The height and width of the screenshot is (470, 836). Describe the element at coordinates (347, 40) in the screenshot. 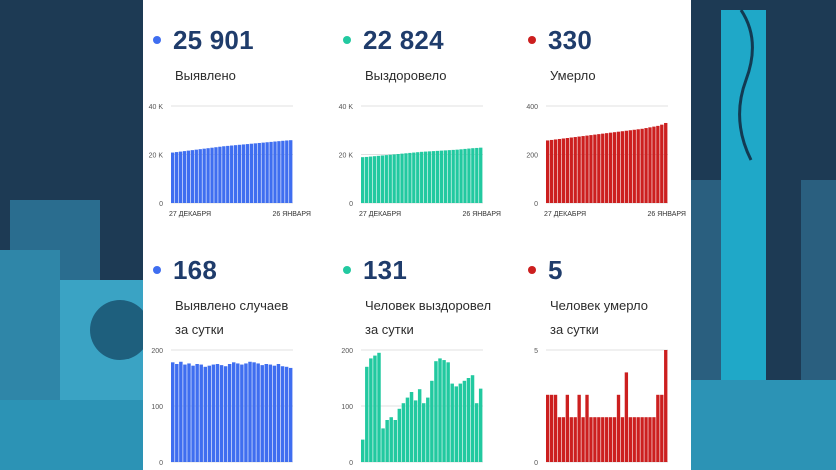

I see `green-dot-icon` at that location.